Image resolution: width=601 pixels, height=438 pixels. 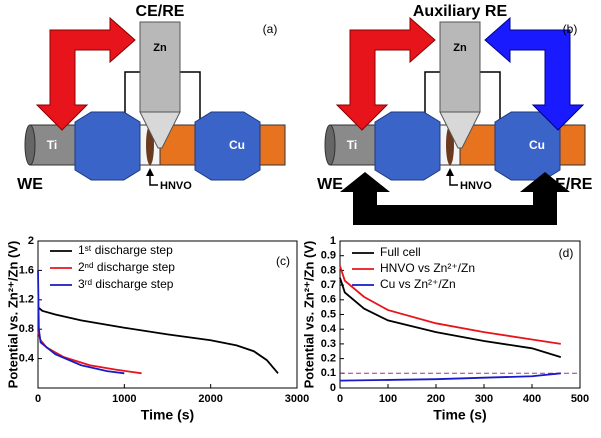 What do you see at coordinates (436, 399) in the screenshot?
I see `x-tick-label: 200` at bounding box center [436, 399].